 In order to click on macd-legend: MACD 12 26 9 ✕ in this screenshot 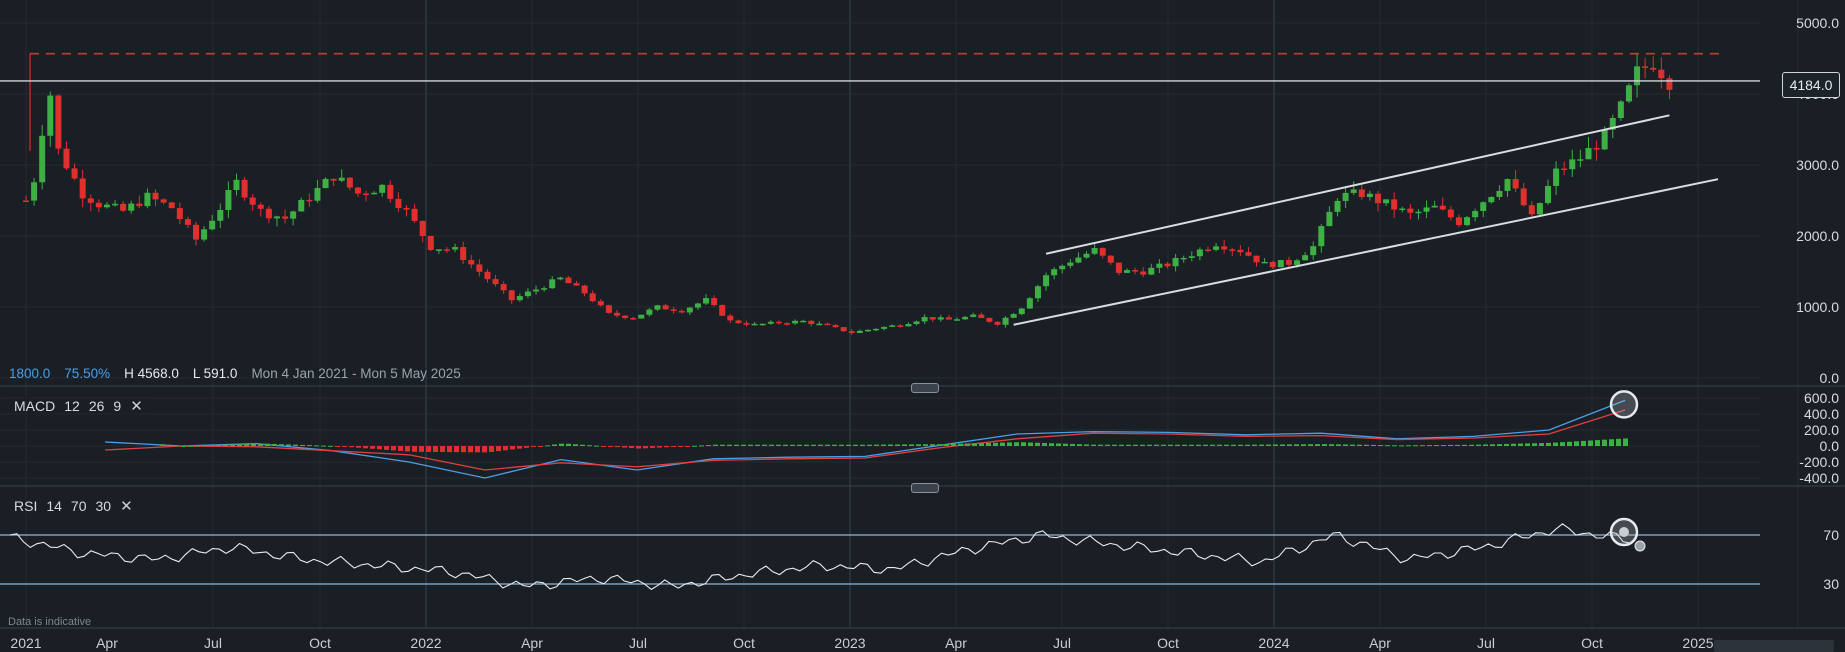, I will do `click(78, 406)`.